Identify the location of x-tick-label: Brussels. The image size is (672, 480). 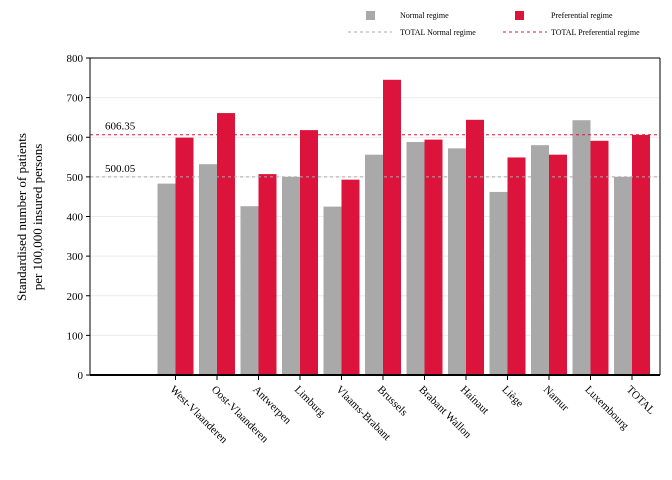
(392, 401).